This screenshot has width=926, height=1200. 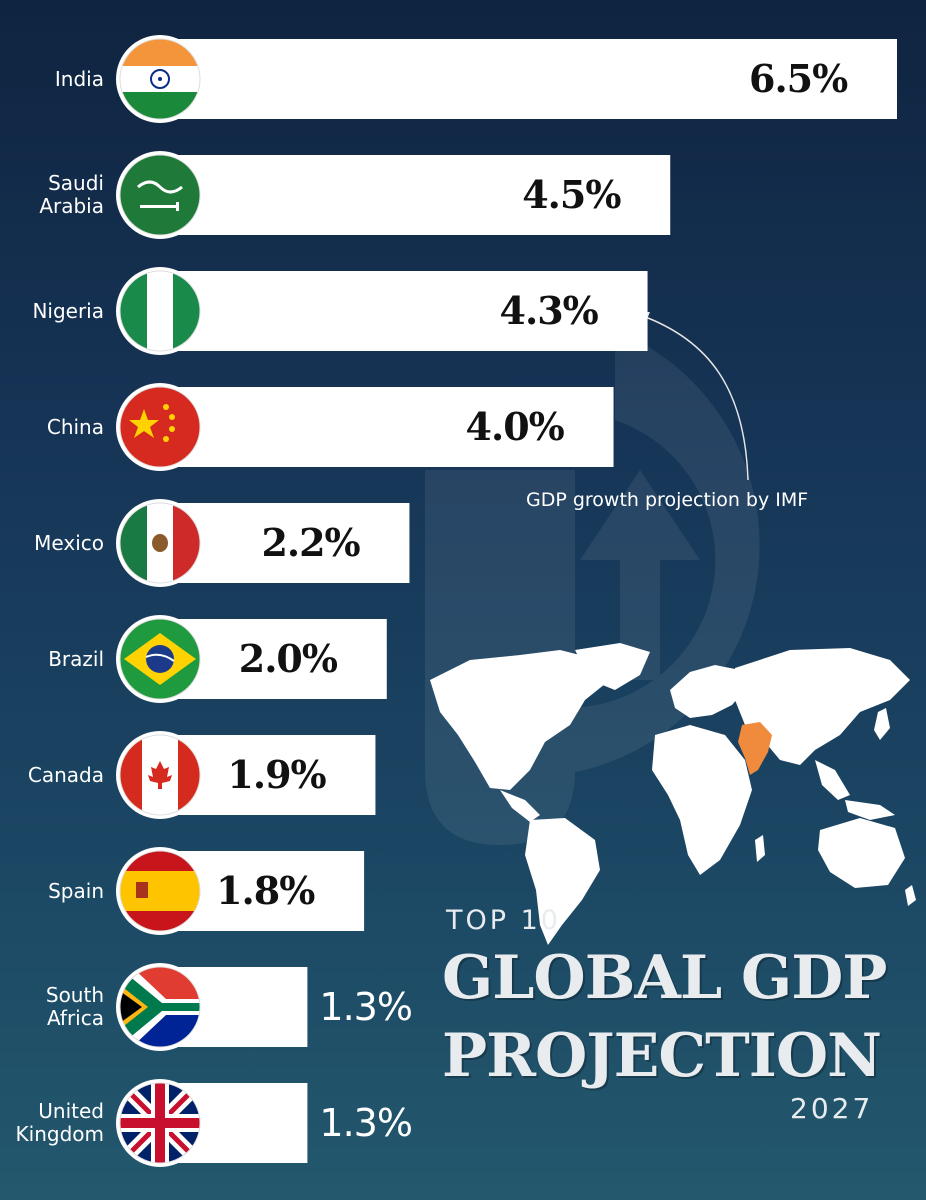 I want to click on spain-flag-icon, so click(x=160, y=891).